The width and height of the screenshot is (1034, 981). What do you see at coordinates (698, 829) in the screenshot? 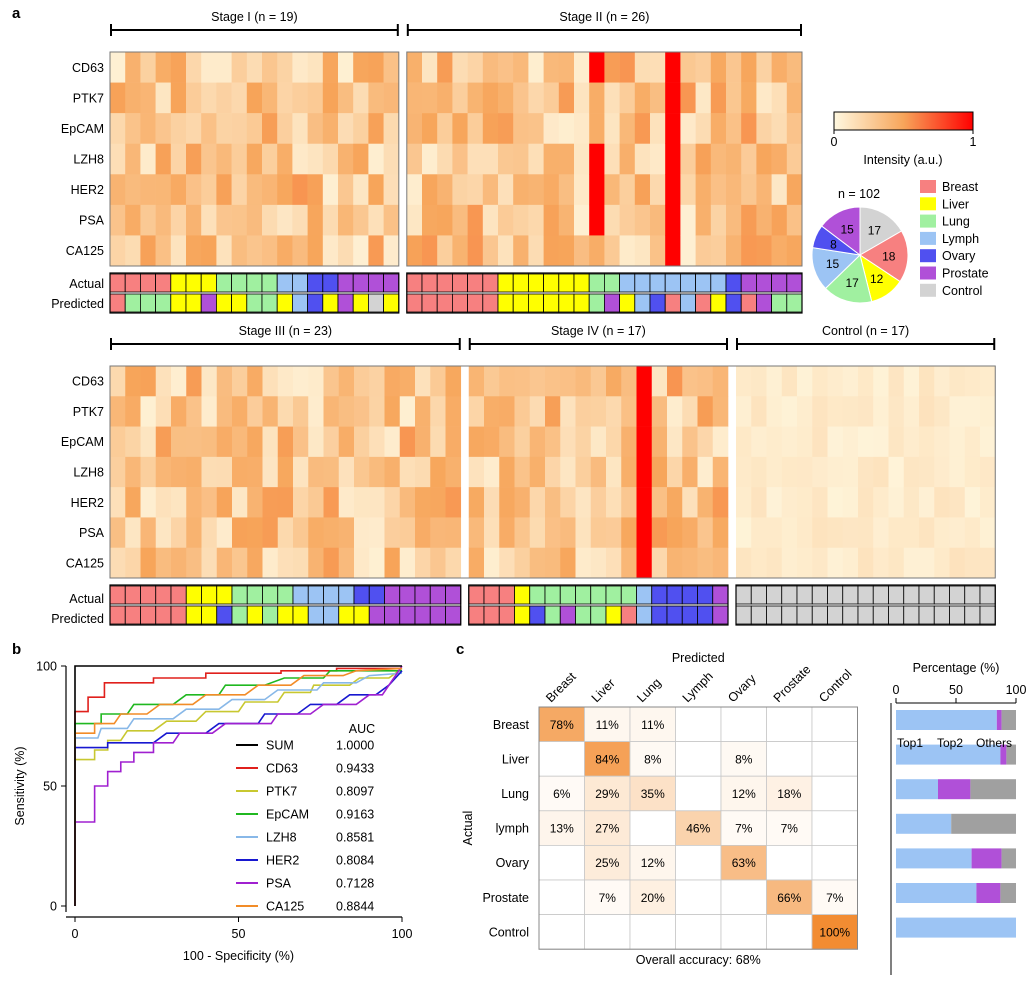
I see `cm-cell-value: 46%` at bounding box center [698, 829].